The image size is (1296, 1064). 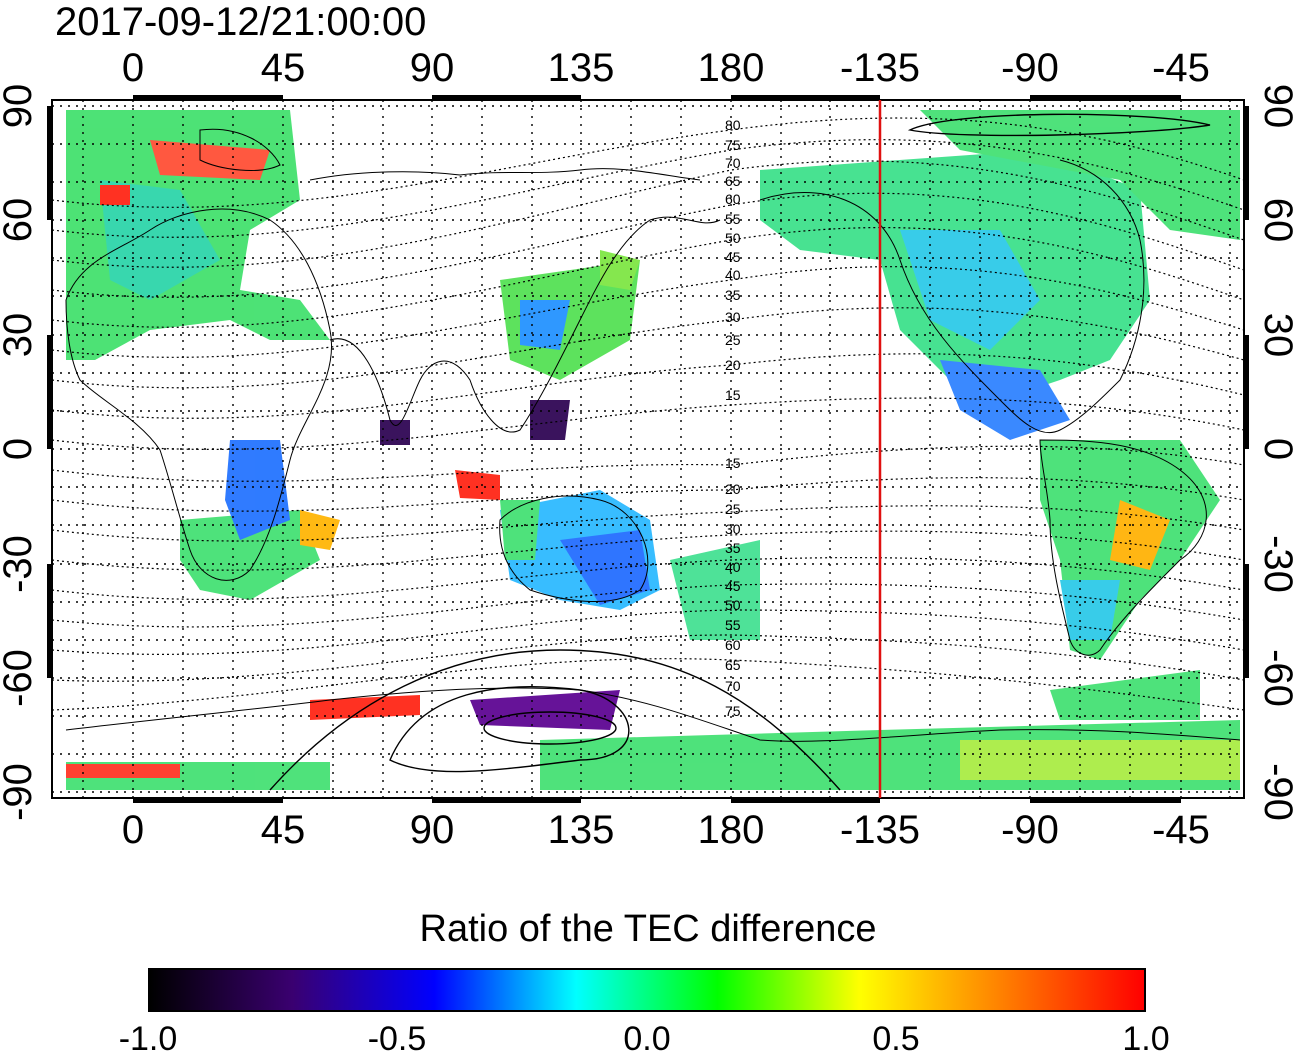 What do you see at coordinates (133, 68) in the screenshot?
I see `top-tick-label: 0` at bounding box center [133, 68].